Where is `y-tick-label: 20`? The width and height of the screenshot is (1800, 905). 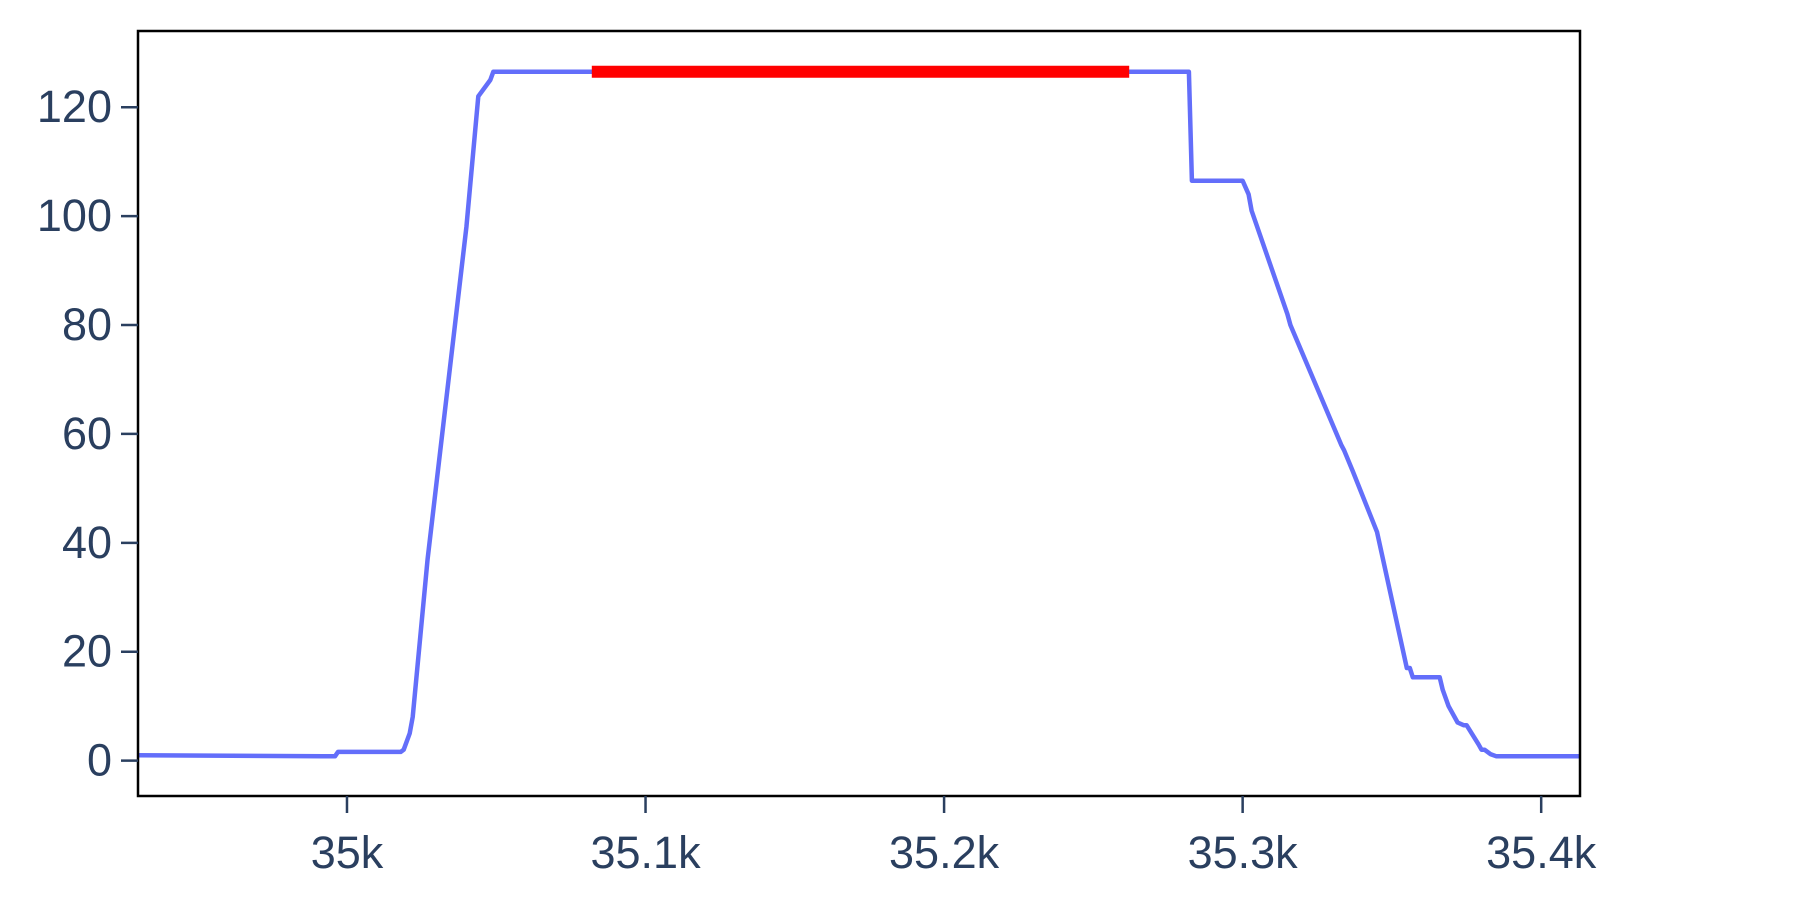
y-tick-label: 20 is located at coordinates (87, 651).